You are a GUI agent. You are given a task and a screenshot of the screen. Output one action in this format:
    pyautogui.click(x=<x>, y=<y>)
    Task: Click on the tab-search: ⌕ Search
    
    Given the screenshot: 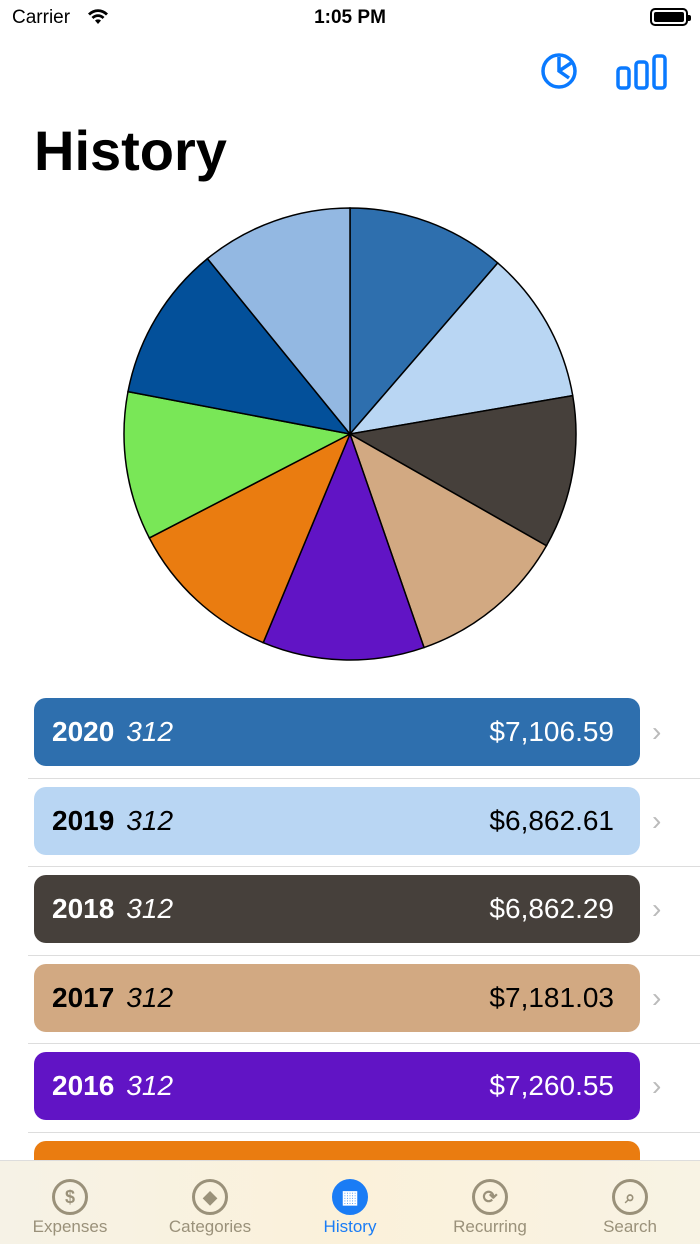 What is the action you would take?
    pyautogui.click(x=630, y=1199)
    